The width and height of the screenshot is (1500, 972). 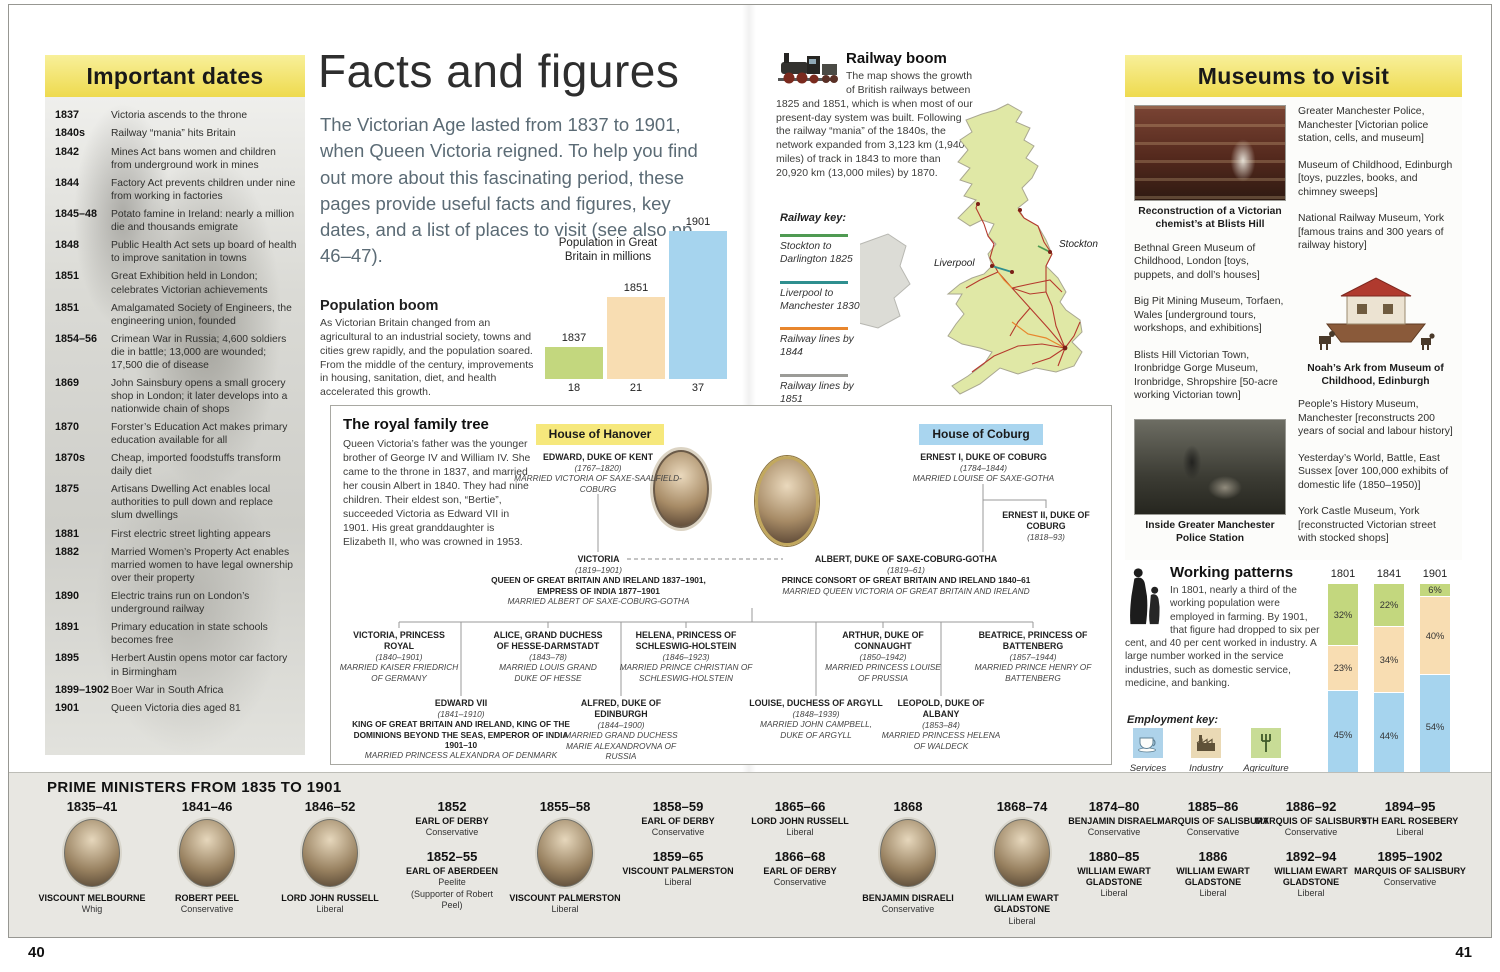 What do you see at coordinates (176, 709) in the screenshot?
I see `date-text: Queen Victoria dies aged 81` at bounding box center [176, 709].